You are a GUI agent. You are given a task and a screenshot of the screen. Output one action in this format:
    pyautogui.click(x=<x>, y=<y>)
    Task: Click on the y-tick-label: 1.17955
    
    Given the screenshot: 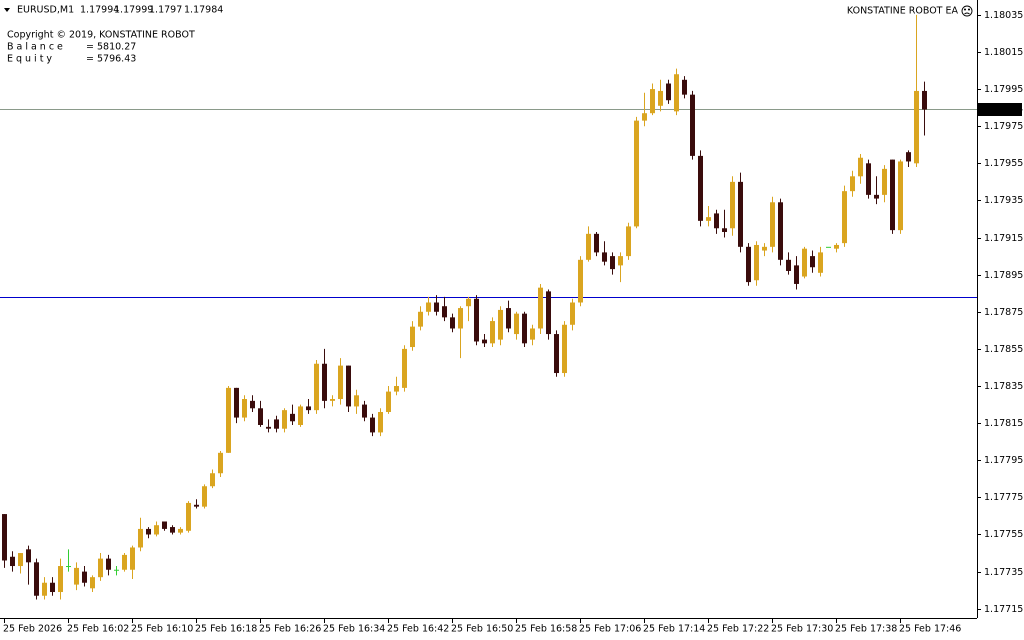 What is the action you would take?
    pyautogui.click(x=1003, y=163)
    